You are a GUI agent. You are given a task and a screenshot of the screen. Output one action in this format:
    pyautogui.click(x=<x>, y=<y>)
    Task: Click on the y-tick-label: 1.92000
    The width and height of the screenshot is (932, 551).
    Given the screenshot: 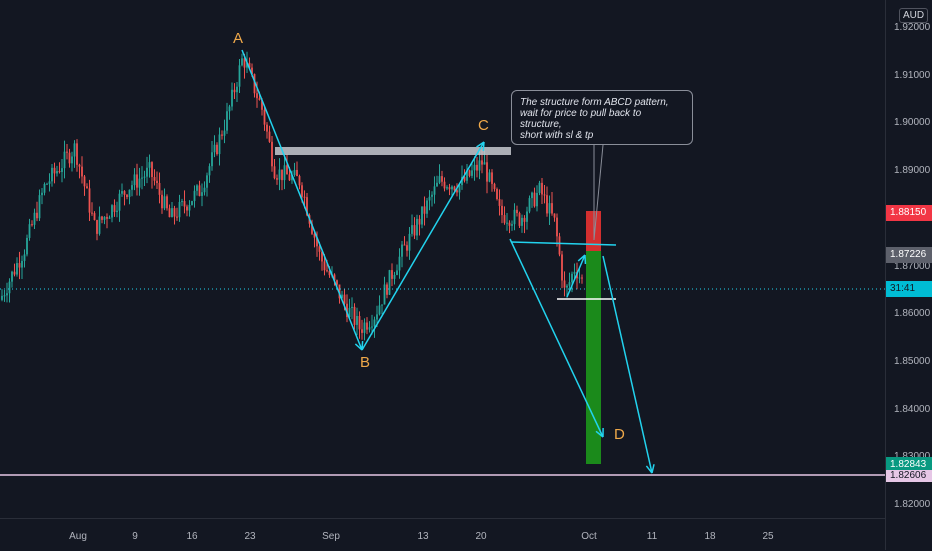 What is the action you would take?
    pyautogui.click(x=912, y=27)
    